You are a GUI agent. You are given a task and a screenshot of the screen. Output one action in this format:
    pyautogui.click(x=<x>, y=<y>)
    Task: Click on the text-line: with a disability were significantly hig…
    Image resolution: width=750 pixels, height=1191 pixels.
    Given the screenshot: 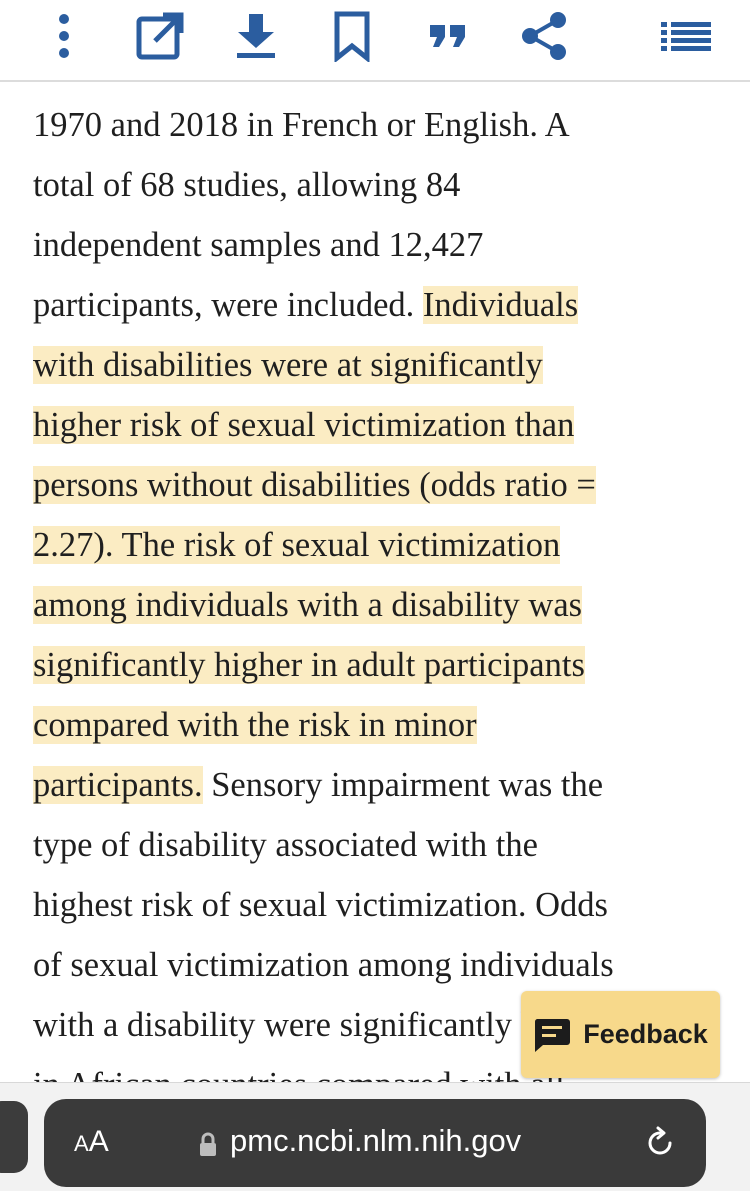 What is the action you would take?
    pyautogui.click(x=378, y=1025)
    